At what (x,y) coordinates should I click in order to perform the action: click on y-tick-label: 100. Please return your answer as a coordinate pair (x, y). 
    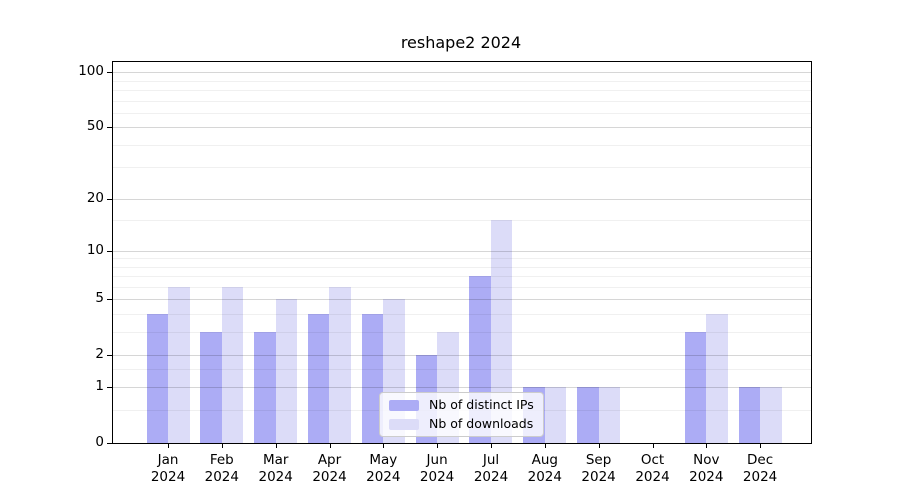
    Looking at the image, I should click on (91, 71).